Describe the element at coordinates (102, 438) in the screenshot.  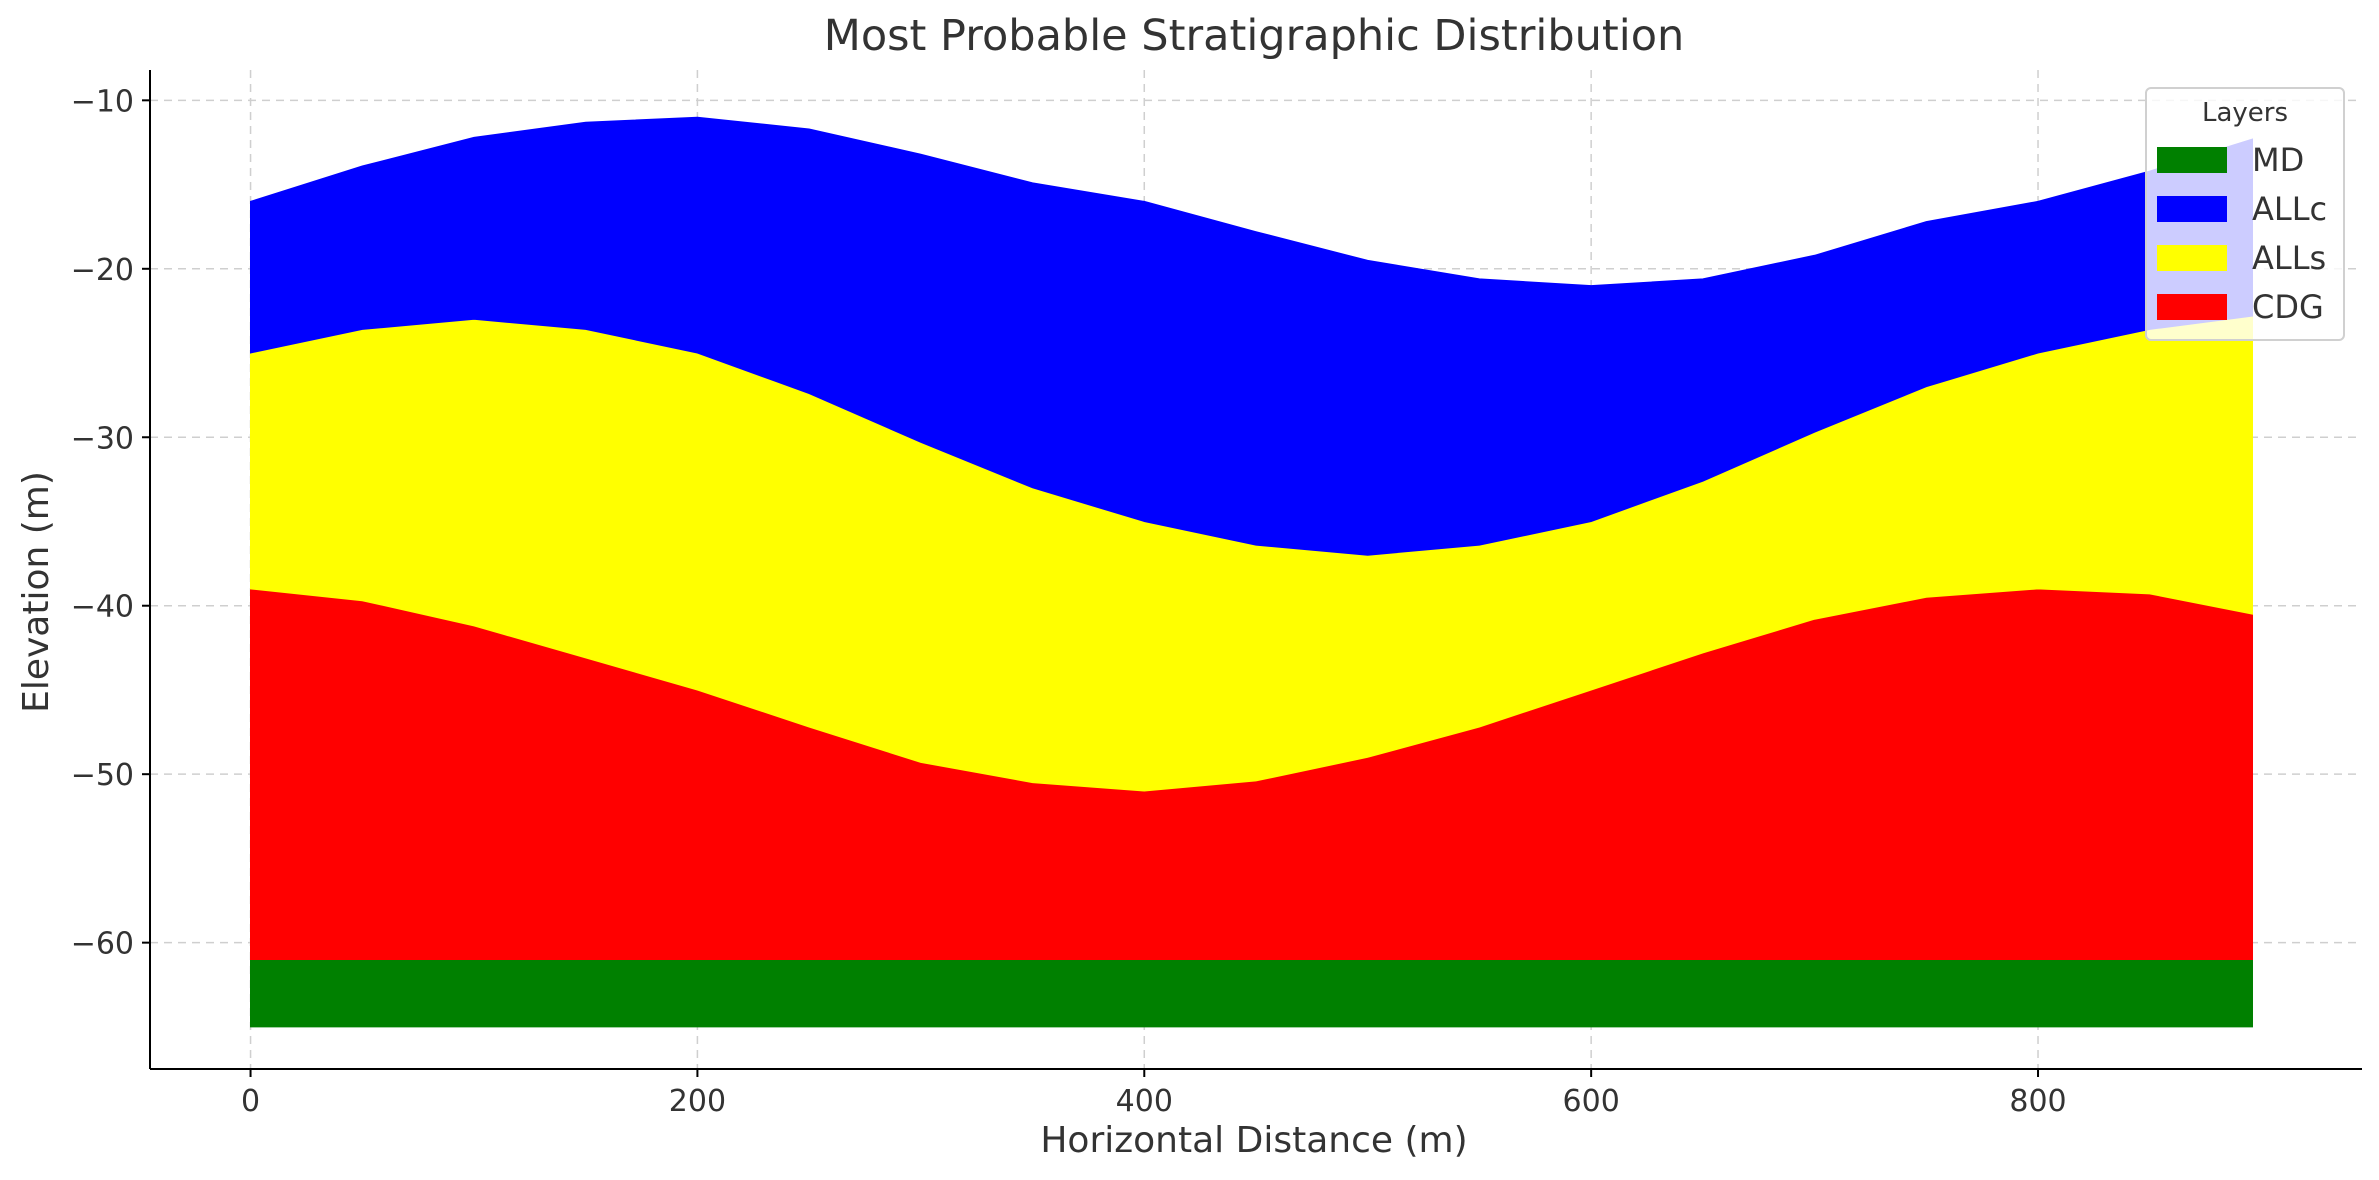
I see `y-tick-label: −30` at that location.